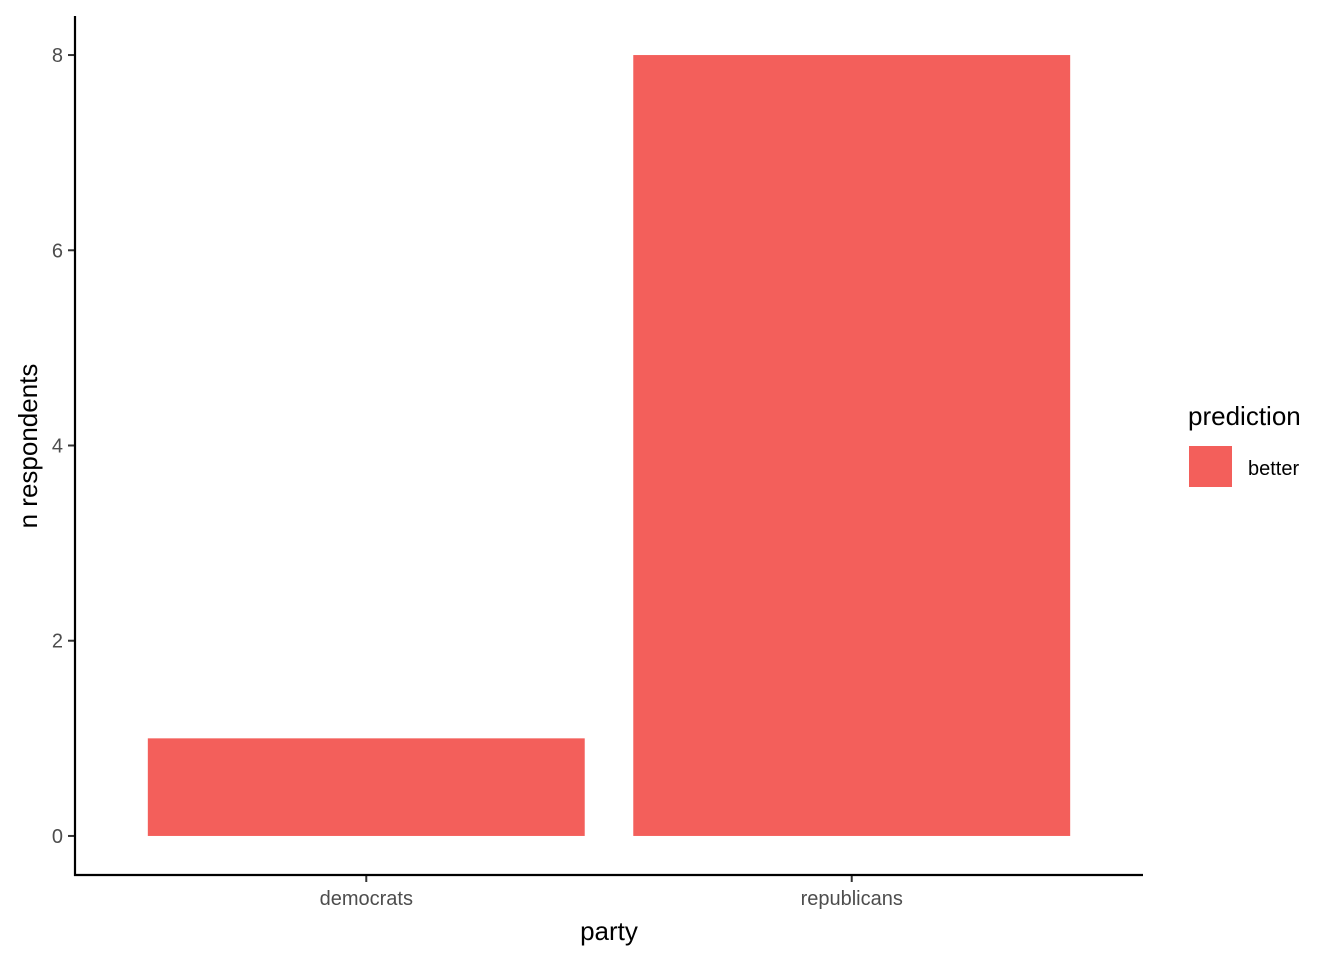 This screenshot has height=960, width=1344. I want to click on y-tick-label: 2, so click(57, 642).